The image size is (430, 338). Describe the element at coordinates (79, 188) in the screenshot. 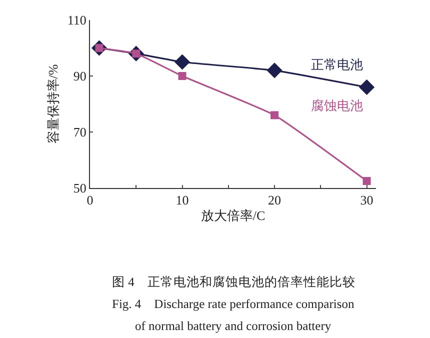

I see `y-tick-label: 50` at that location.